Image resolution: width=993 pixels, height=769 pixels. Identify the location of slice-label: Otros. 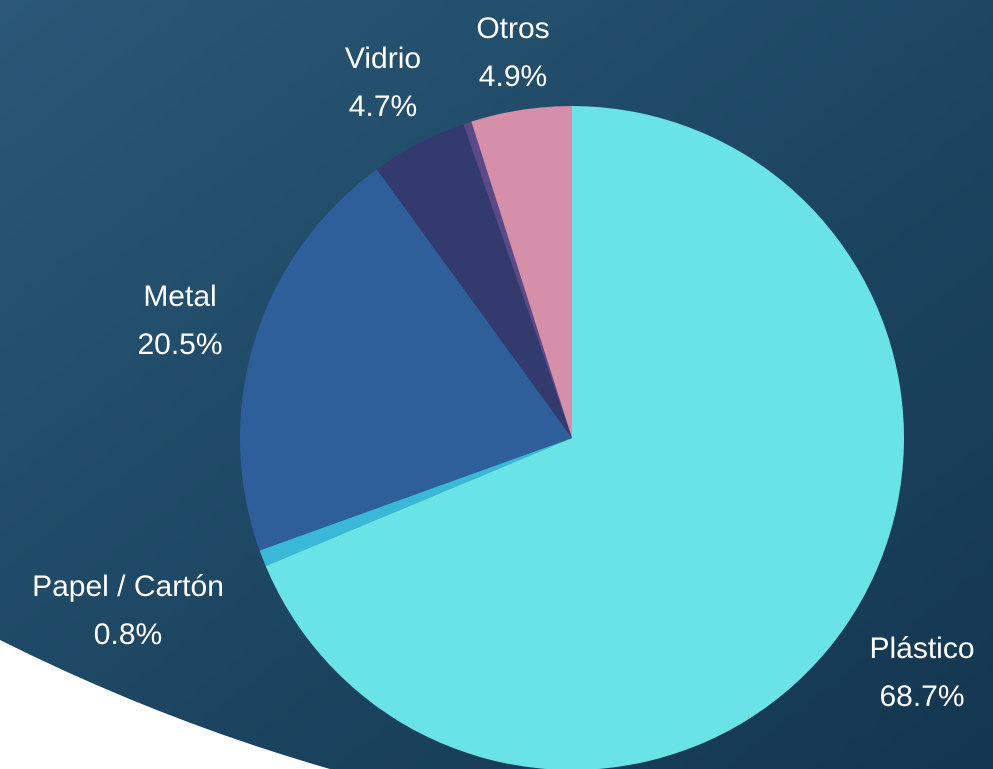
(512, 28).